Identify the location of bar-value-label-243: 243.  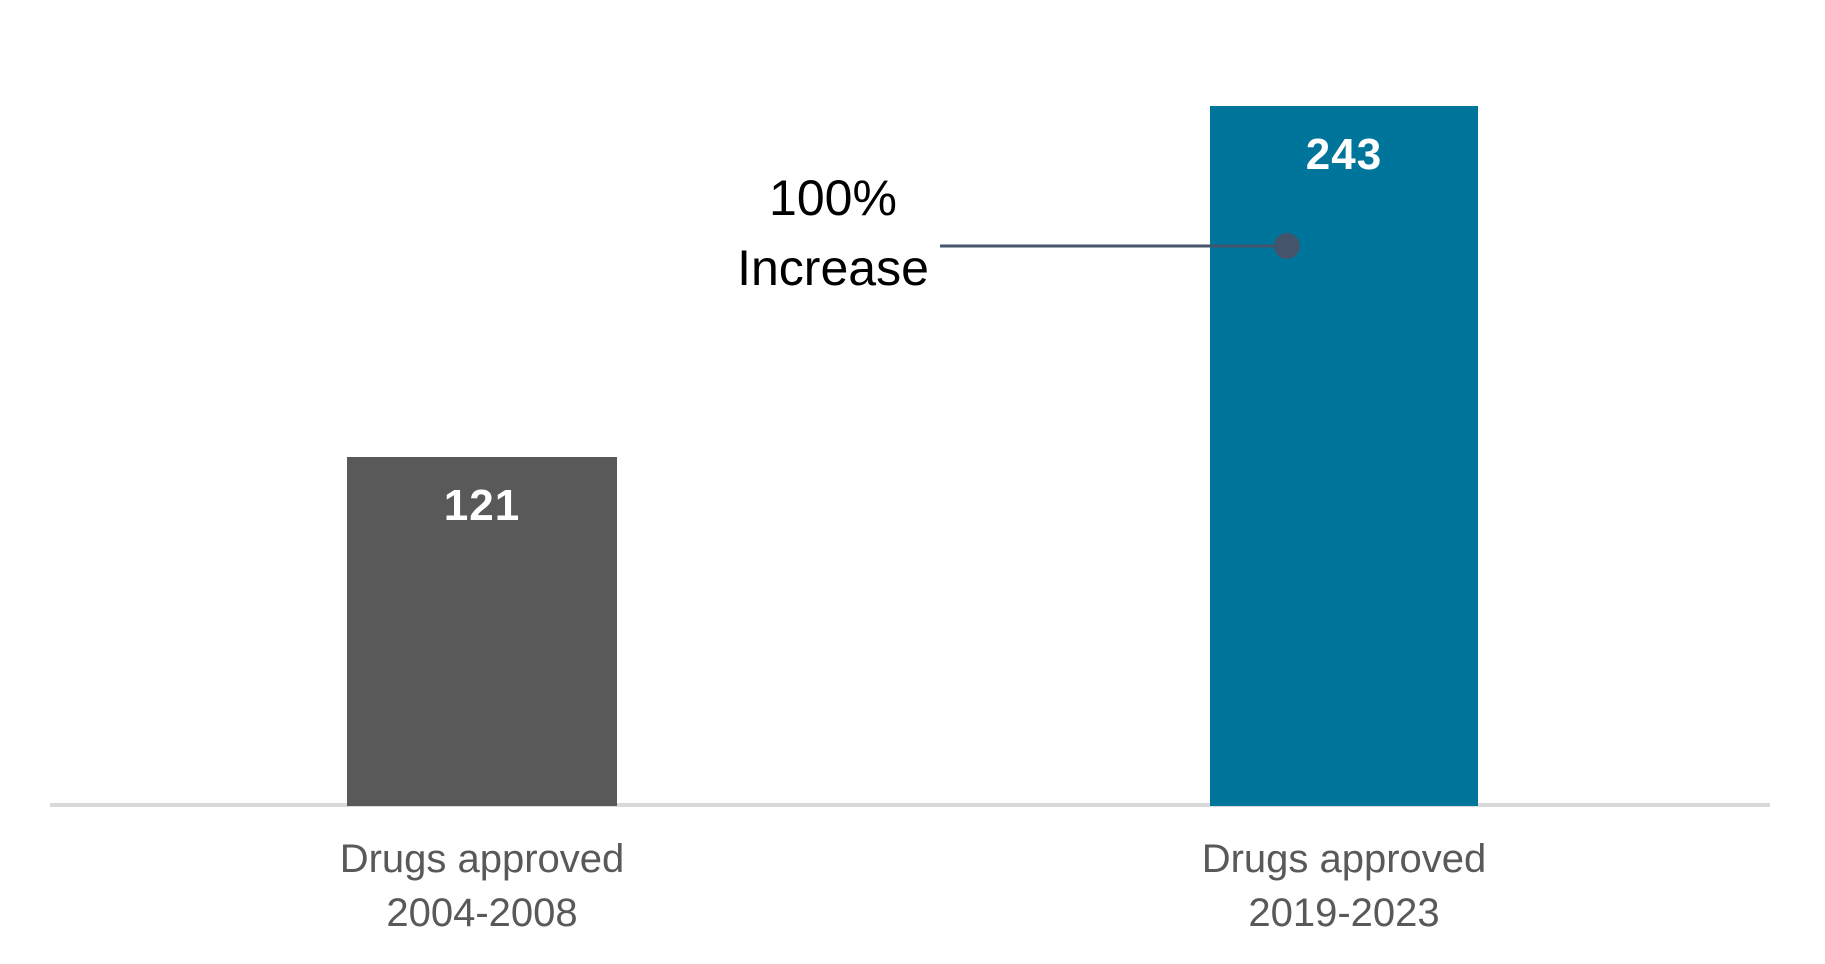
(1344, 154).